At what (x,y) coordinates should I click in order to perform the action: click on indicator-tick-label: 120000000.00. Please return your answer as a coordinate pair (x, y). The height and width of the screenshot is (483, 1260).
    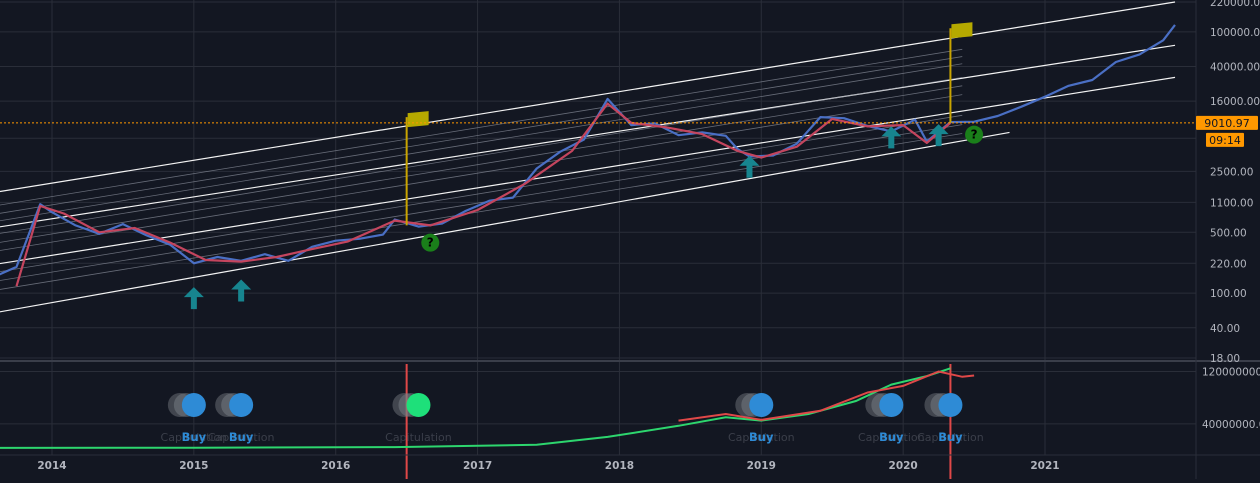
    Looking at the image, I should click on (1231, 373).